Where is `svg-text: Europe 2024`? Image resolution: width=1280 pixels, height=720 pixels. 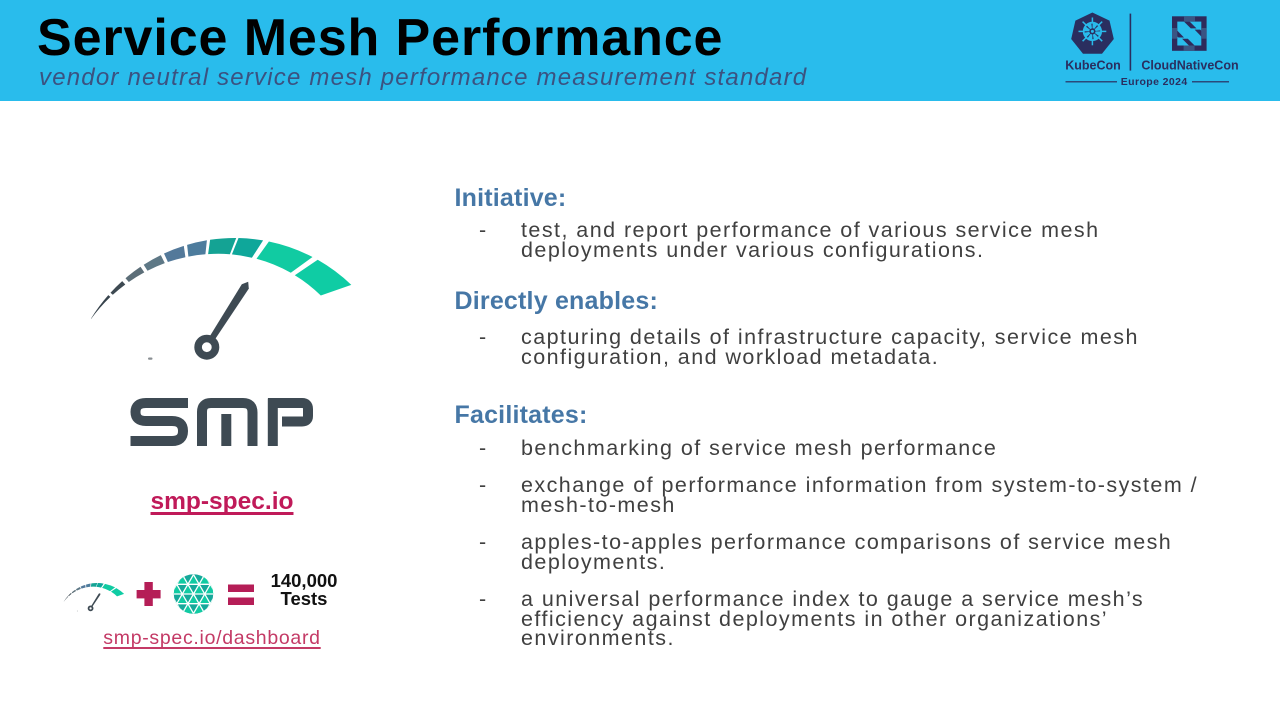 svg-text: Europe 2024 is located at coordinates (1154, 82).